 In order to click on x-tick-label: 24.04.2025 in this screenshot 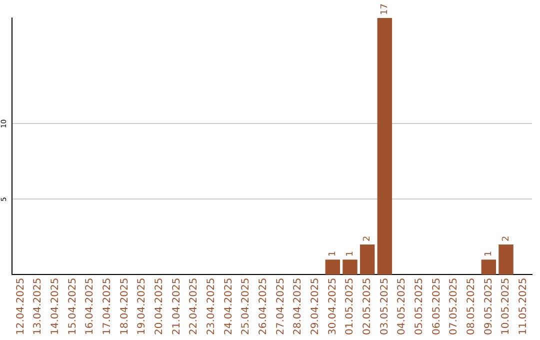, I will do `click(228, 307)`.